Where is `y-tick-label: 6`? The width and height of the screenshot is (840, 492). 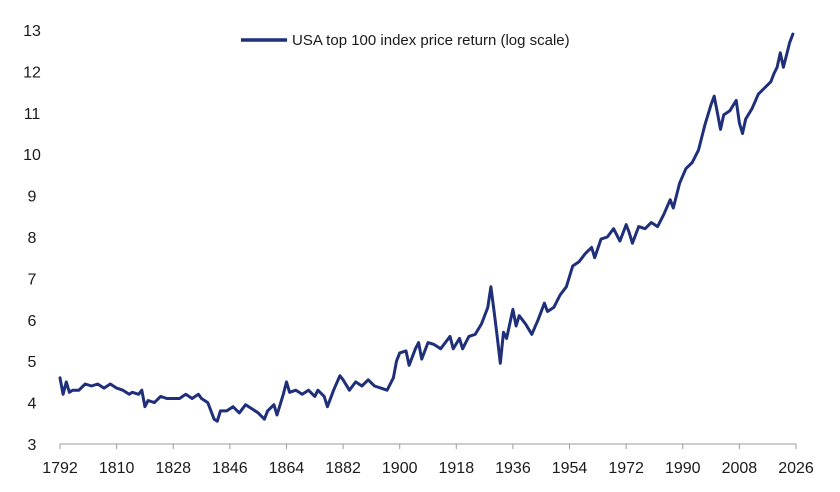
y-tick-label: 6 is located at coordinates (32, 321).